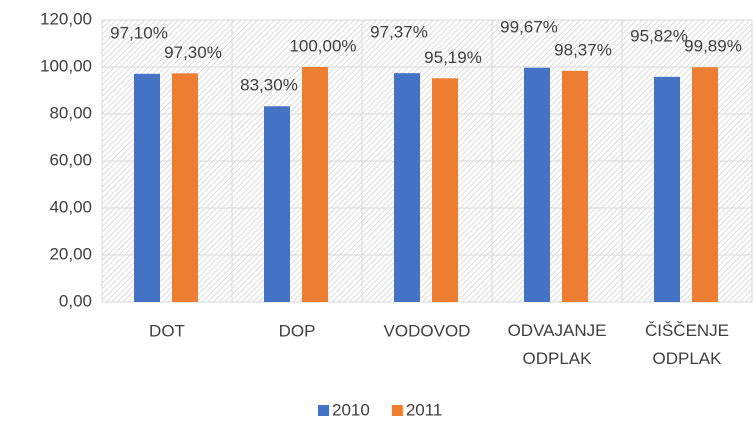 This screenshot has width=756, height=429. What do you see at coordinates (70, 253) in the screenshot?
I see `y-tick-label: 20,00` at bounding box center [70, 253].